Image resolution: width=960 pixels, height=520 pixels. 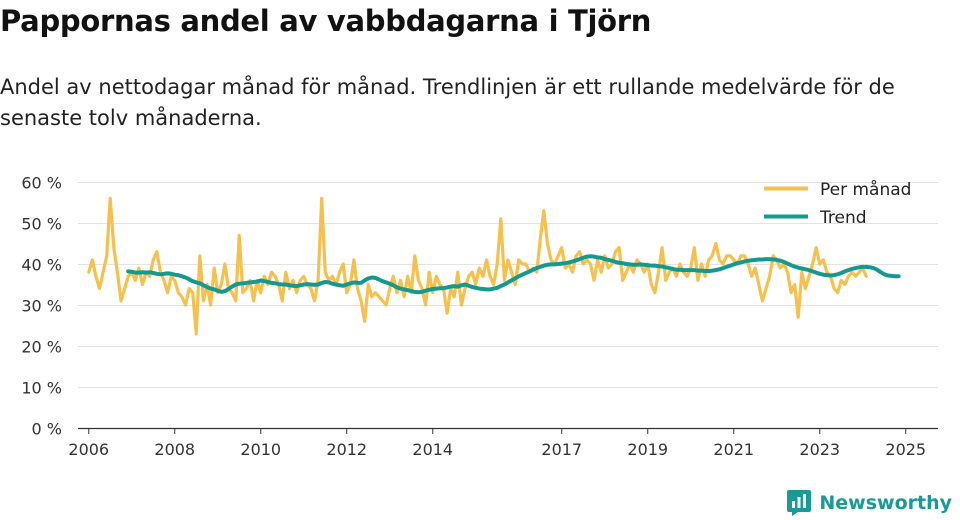 I want to click on x-axis: 2006 2008 2010 2012 2014 2017 2019 2021 2023 2025, so click(x=497, y=443).